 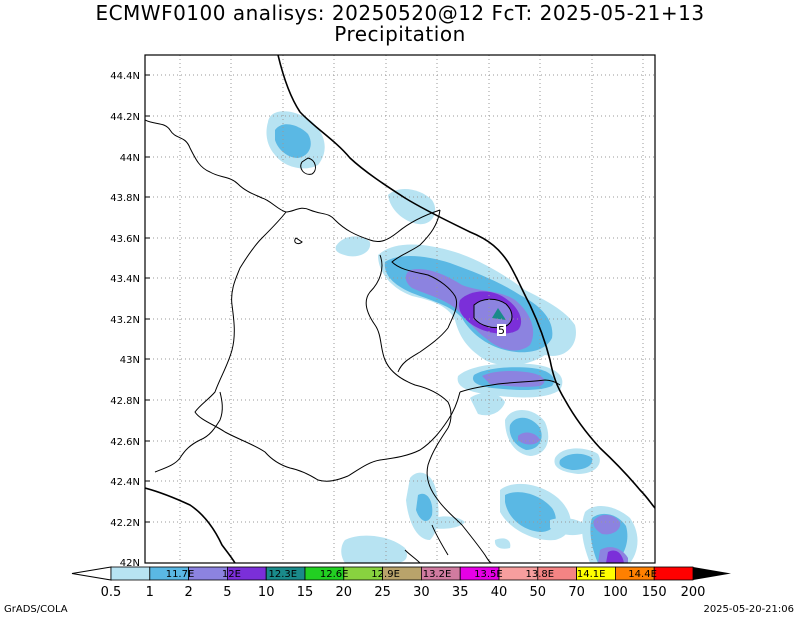 I want to click on colorbar-tick-label: 0.5, so click(x=111, y=592).